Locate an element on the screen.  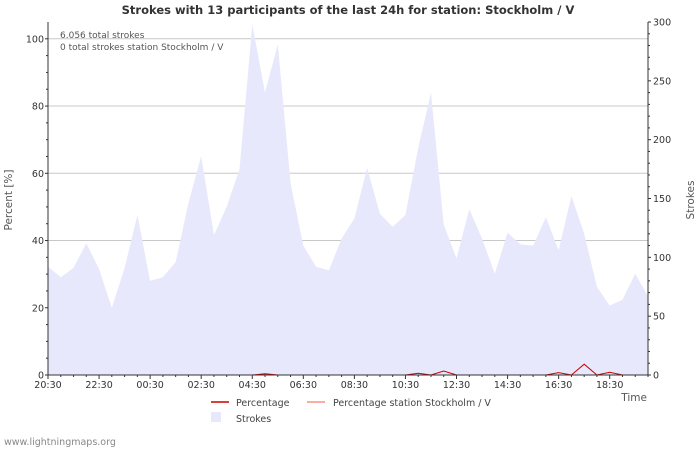
legend-label-percentage: Percentage is located at coordinates (263, 403).